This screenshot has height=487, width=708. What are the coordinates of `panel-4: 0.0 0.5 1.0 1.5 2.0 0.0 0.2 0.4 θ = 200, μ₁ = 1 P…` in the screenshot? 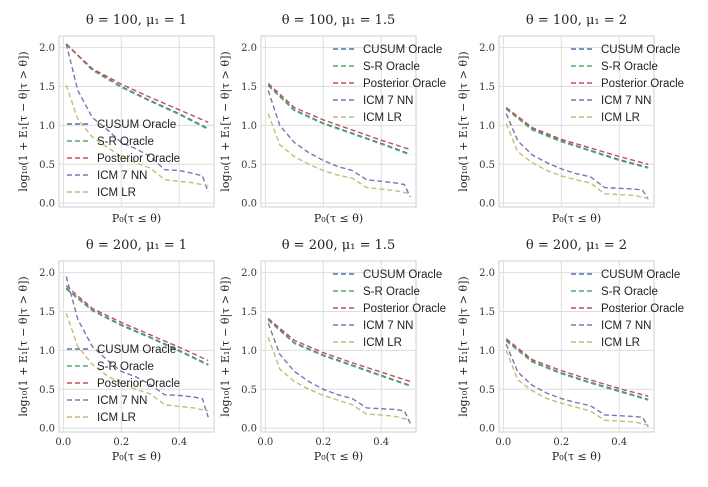 It's located at (116, 350).